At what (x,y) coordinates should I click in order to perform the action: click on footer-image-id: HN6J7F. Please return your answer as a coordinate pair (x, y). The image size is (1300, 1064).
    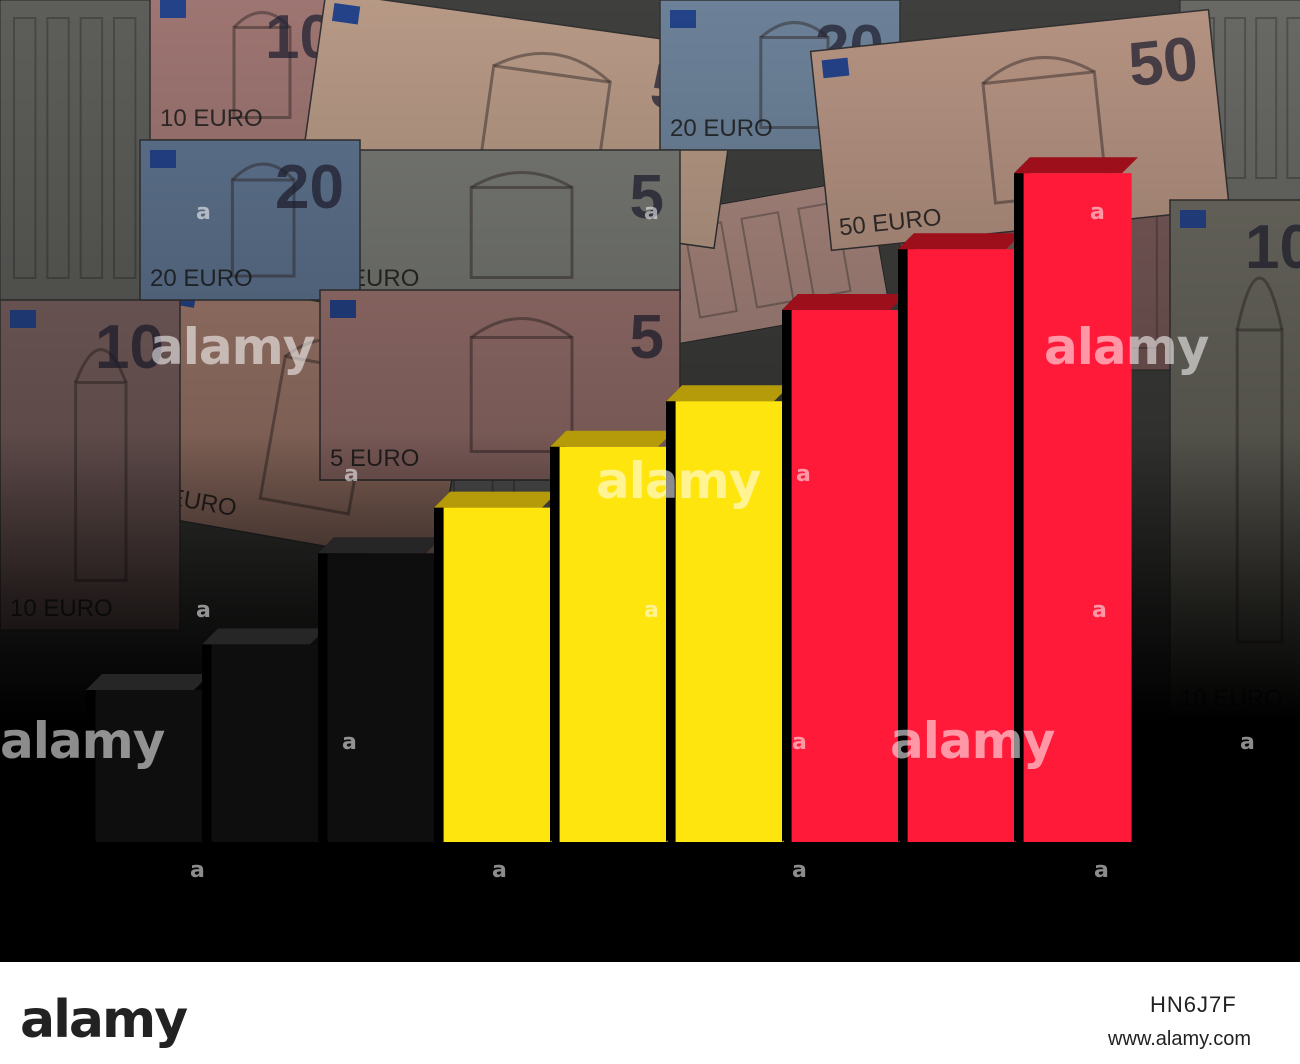
    Looking at the image, I should click on (1193, 1004).